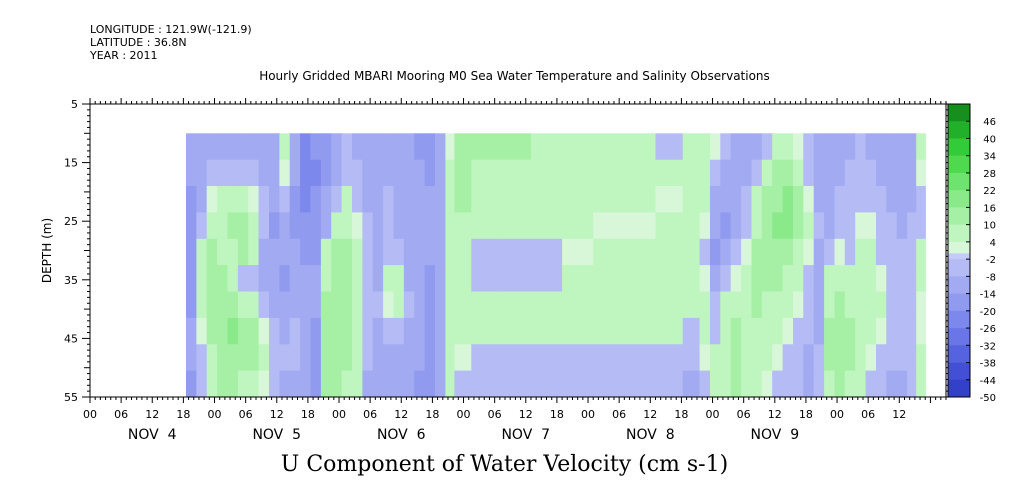 This screenshot has width=1009, height=504. Describe the element at coordinates (988, 398) in the screenshot. I see `colorbar-label: -50` at that location.